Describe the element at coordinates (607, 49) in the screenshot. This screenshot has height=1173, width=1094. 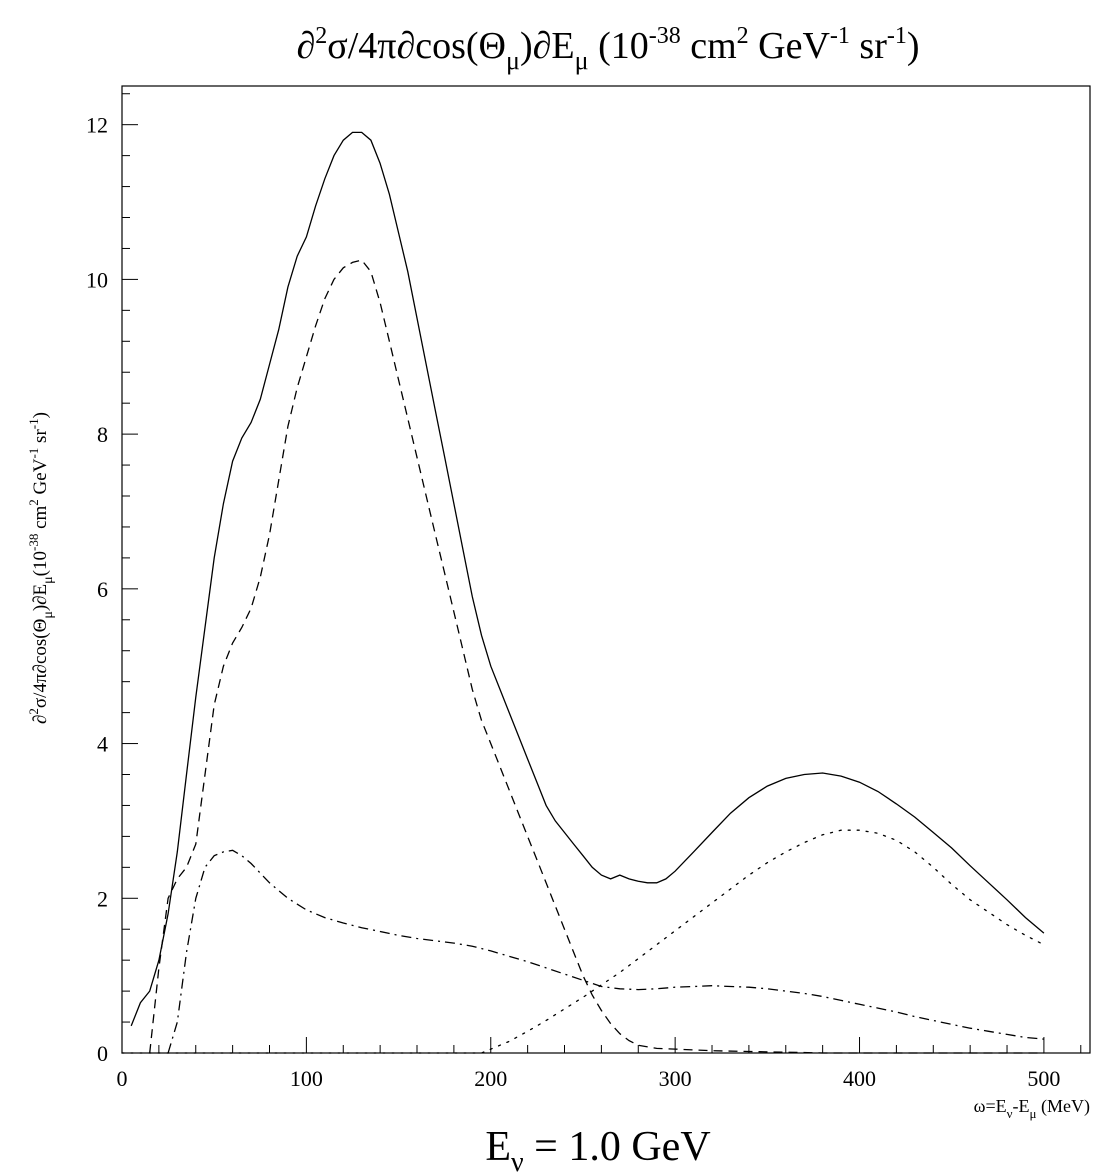
I see `chart-title: ∂2σ/4π∂cos(Θμ)∂Eμ (10-38 cm2 GeV-1 sr-1)` at that location.